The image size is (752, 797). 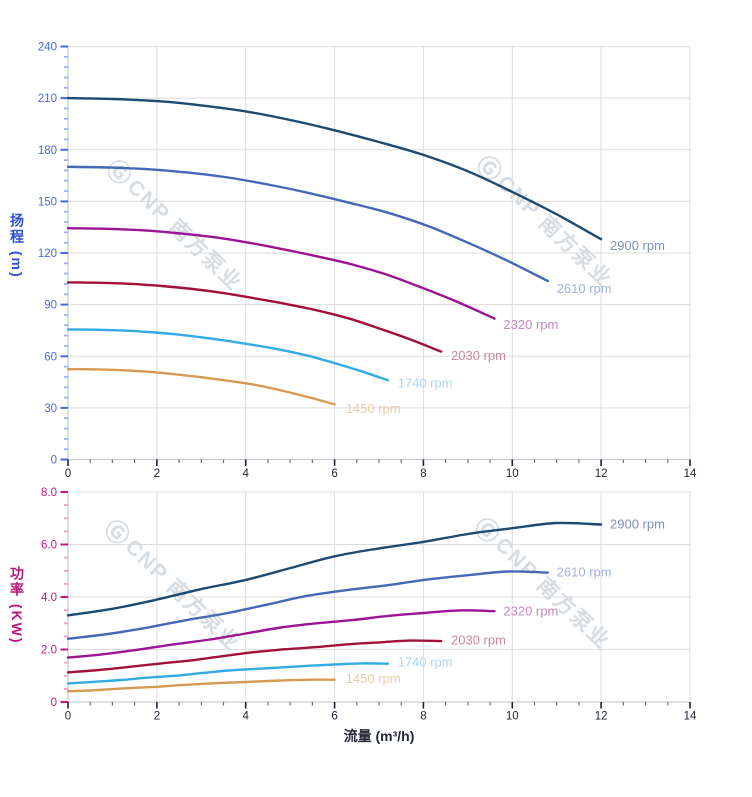 What do you see at coordinates (47, 48) in the screenshot?
I see `y-tick-label: 240` at bounding box center [47, 48].